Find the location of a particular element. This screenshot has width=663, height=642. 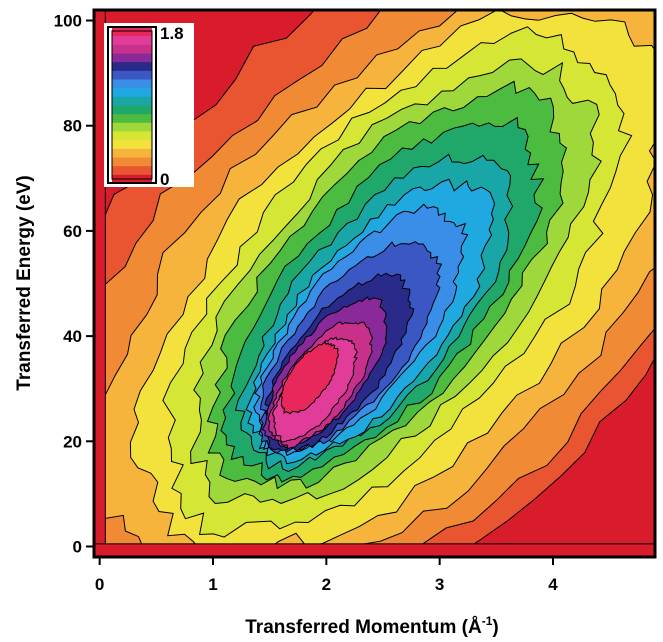

x-axis-title-superscript: -1 is located at coordinates (487, 621).